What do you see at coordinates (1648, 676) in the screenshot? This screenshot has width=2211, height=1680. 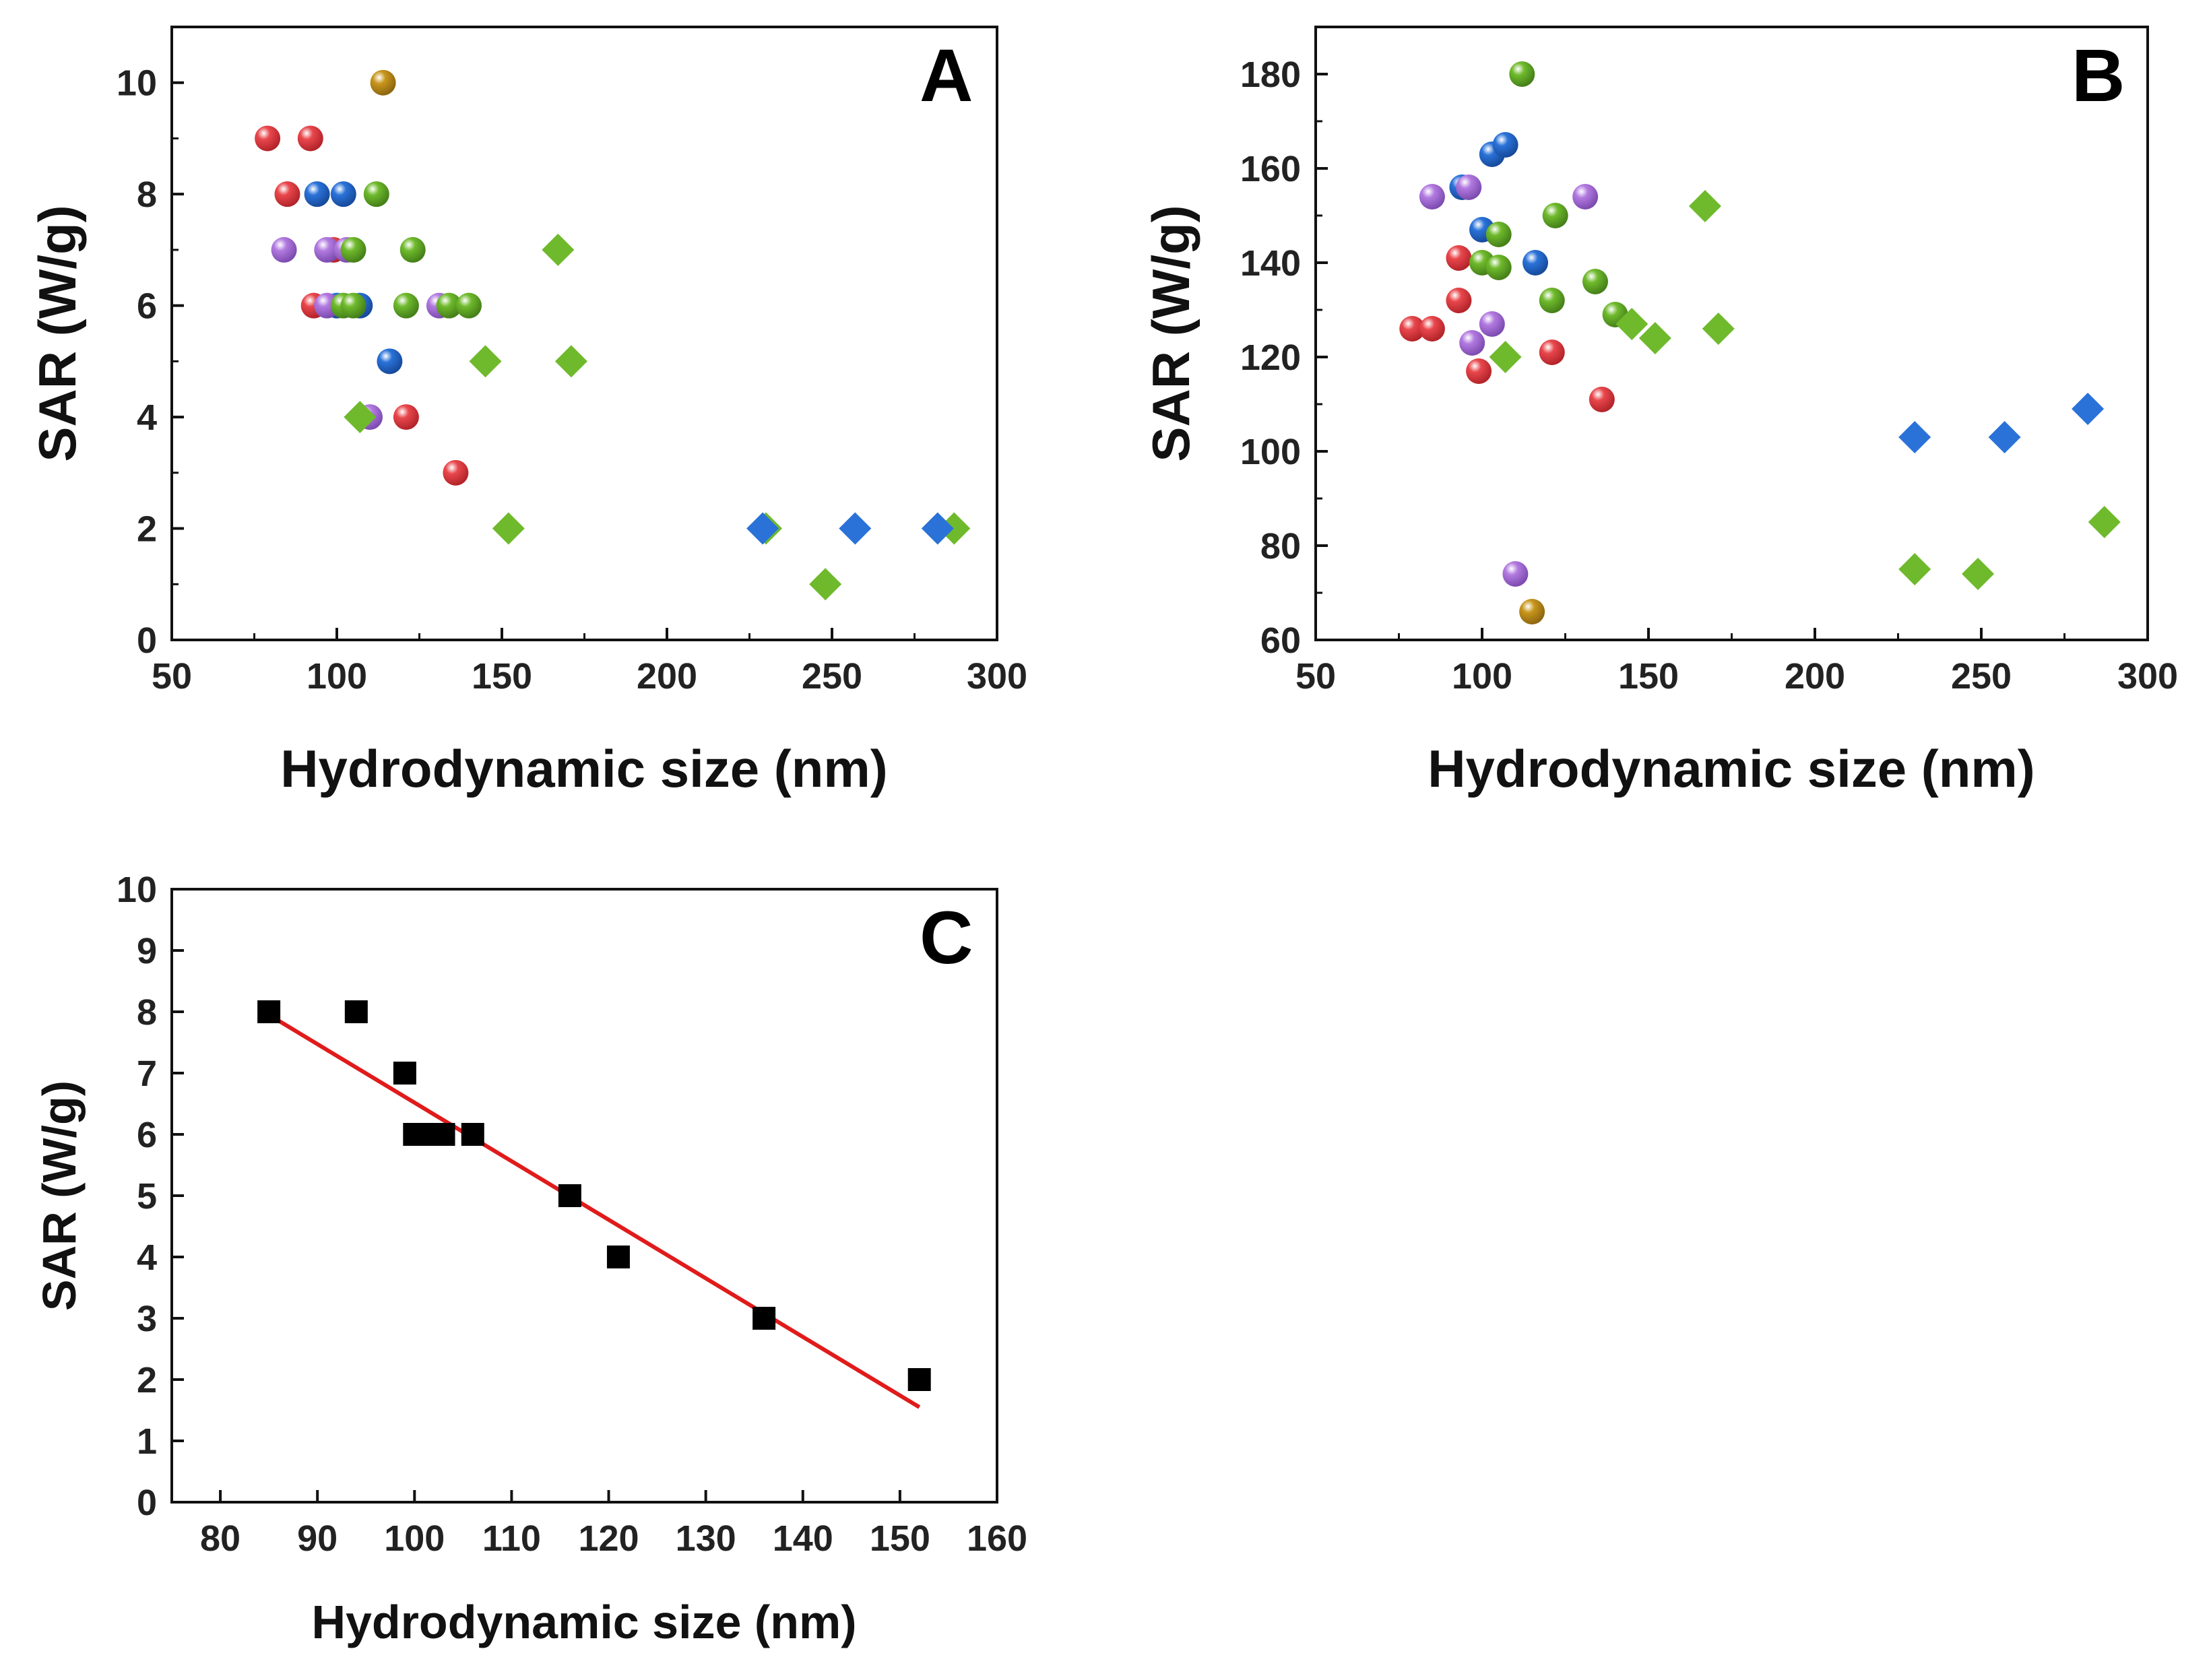 I see `panel-b-xtick-label: 150` at bounding box center [1648, 676].